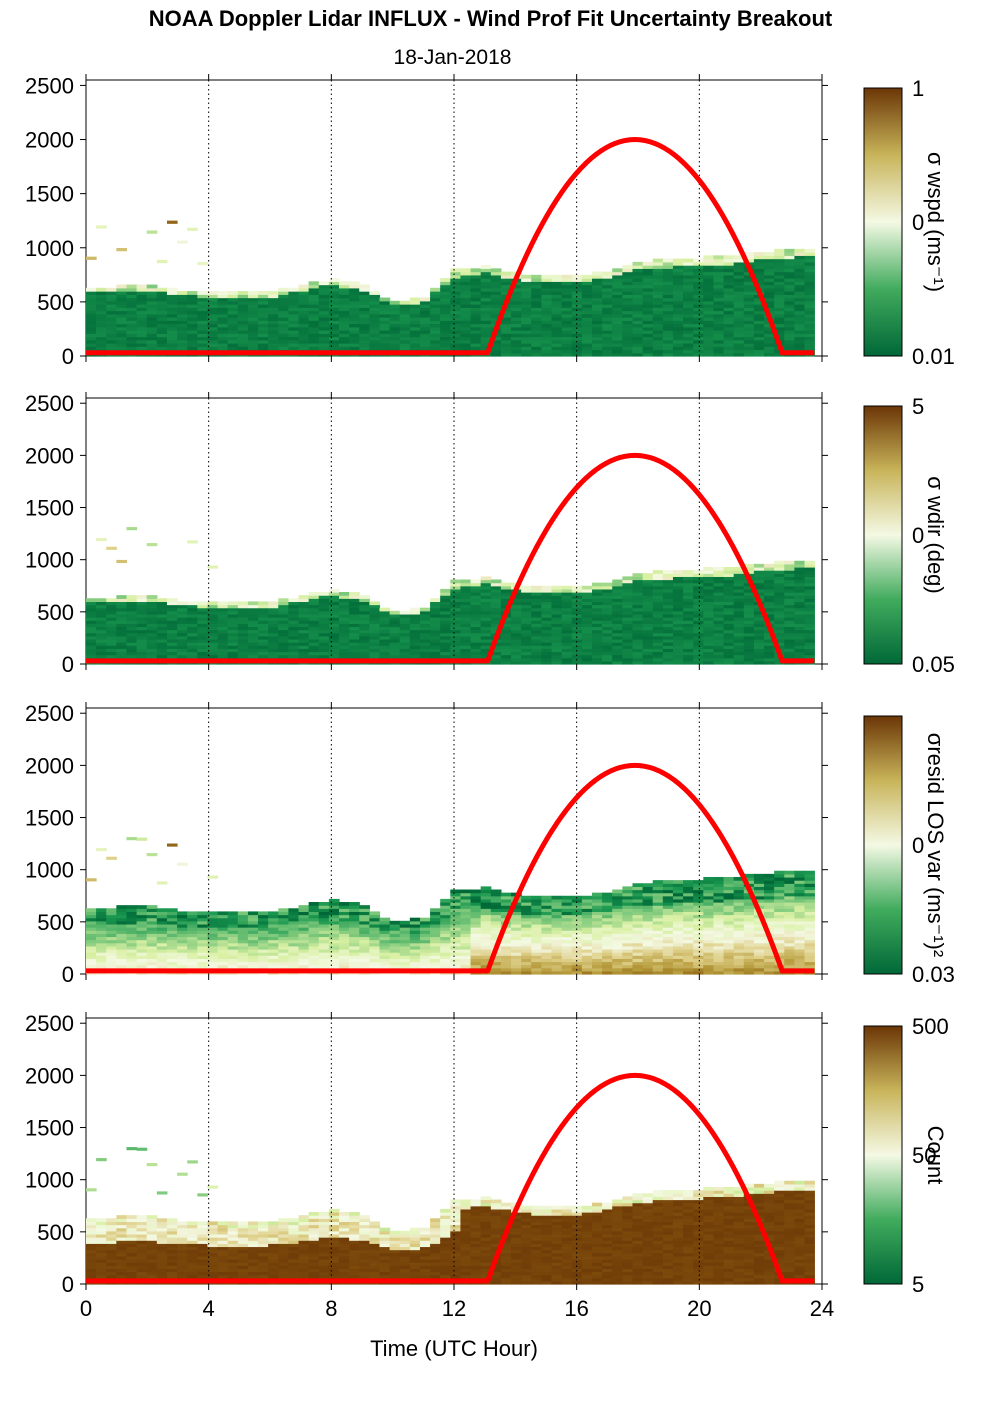  Describe the element at coordinates (49, 140) in the screenshot. I see `y-tick-label: 2000` at that location.